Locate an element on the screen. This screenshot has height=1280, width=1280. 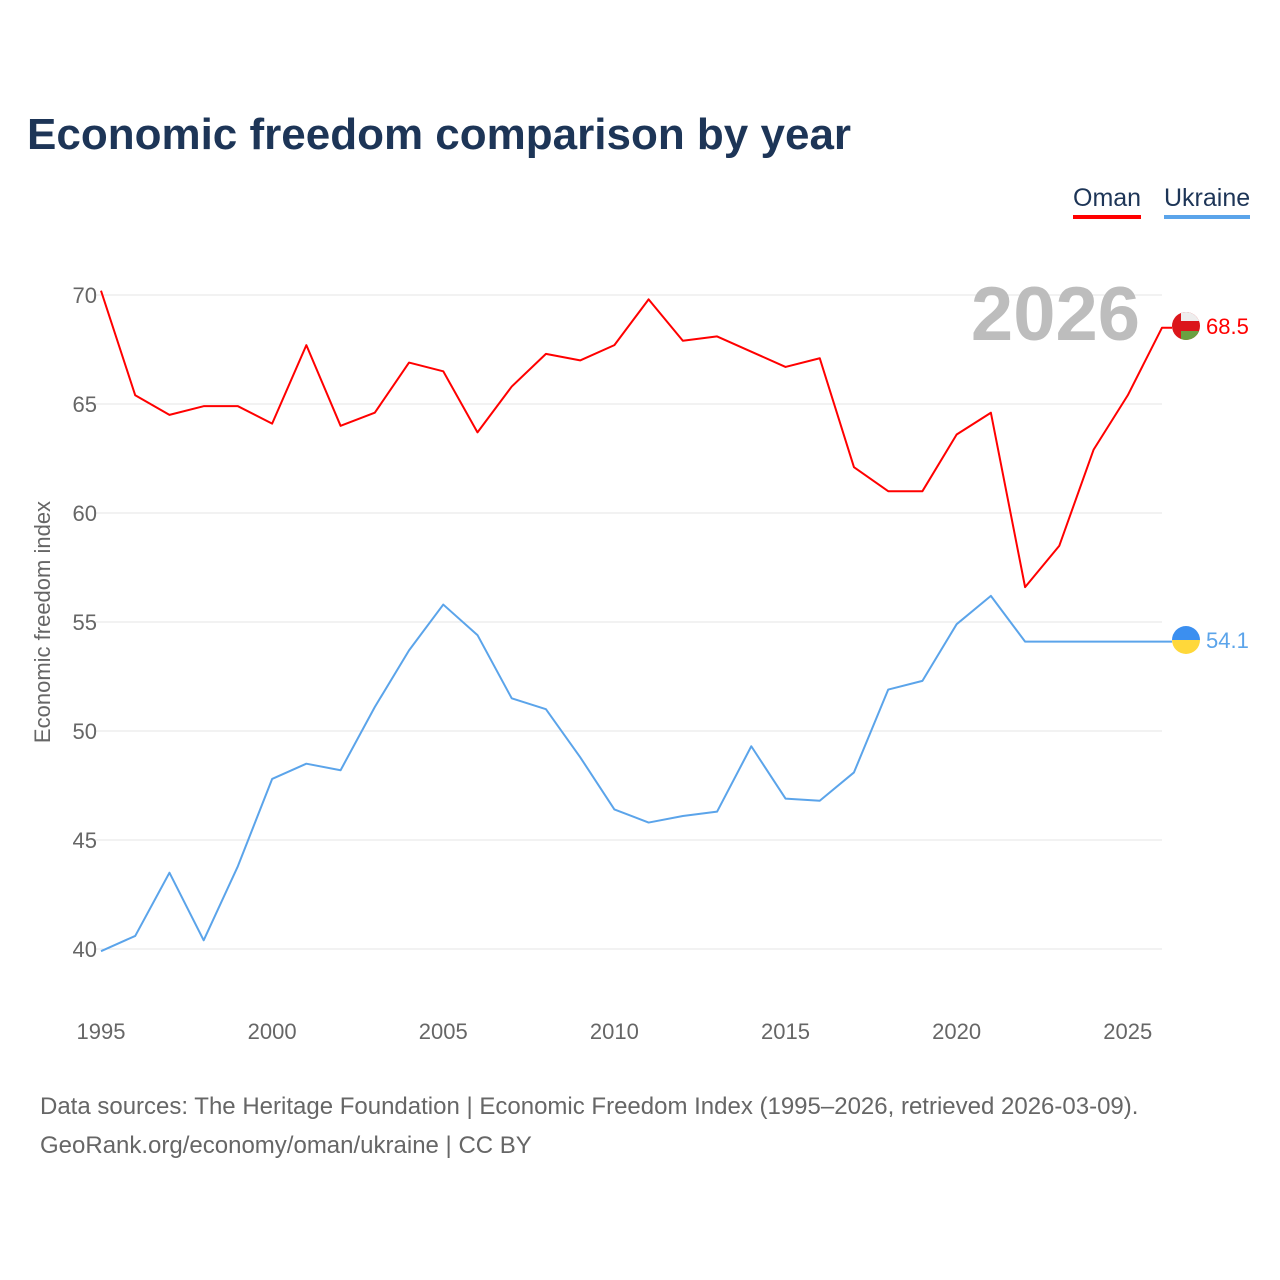
ukraine-flag-icon is located at coordinates (1186, 640).